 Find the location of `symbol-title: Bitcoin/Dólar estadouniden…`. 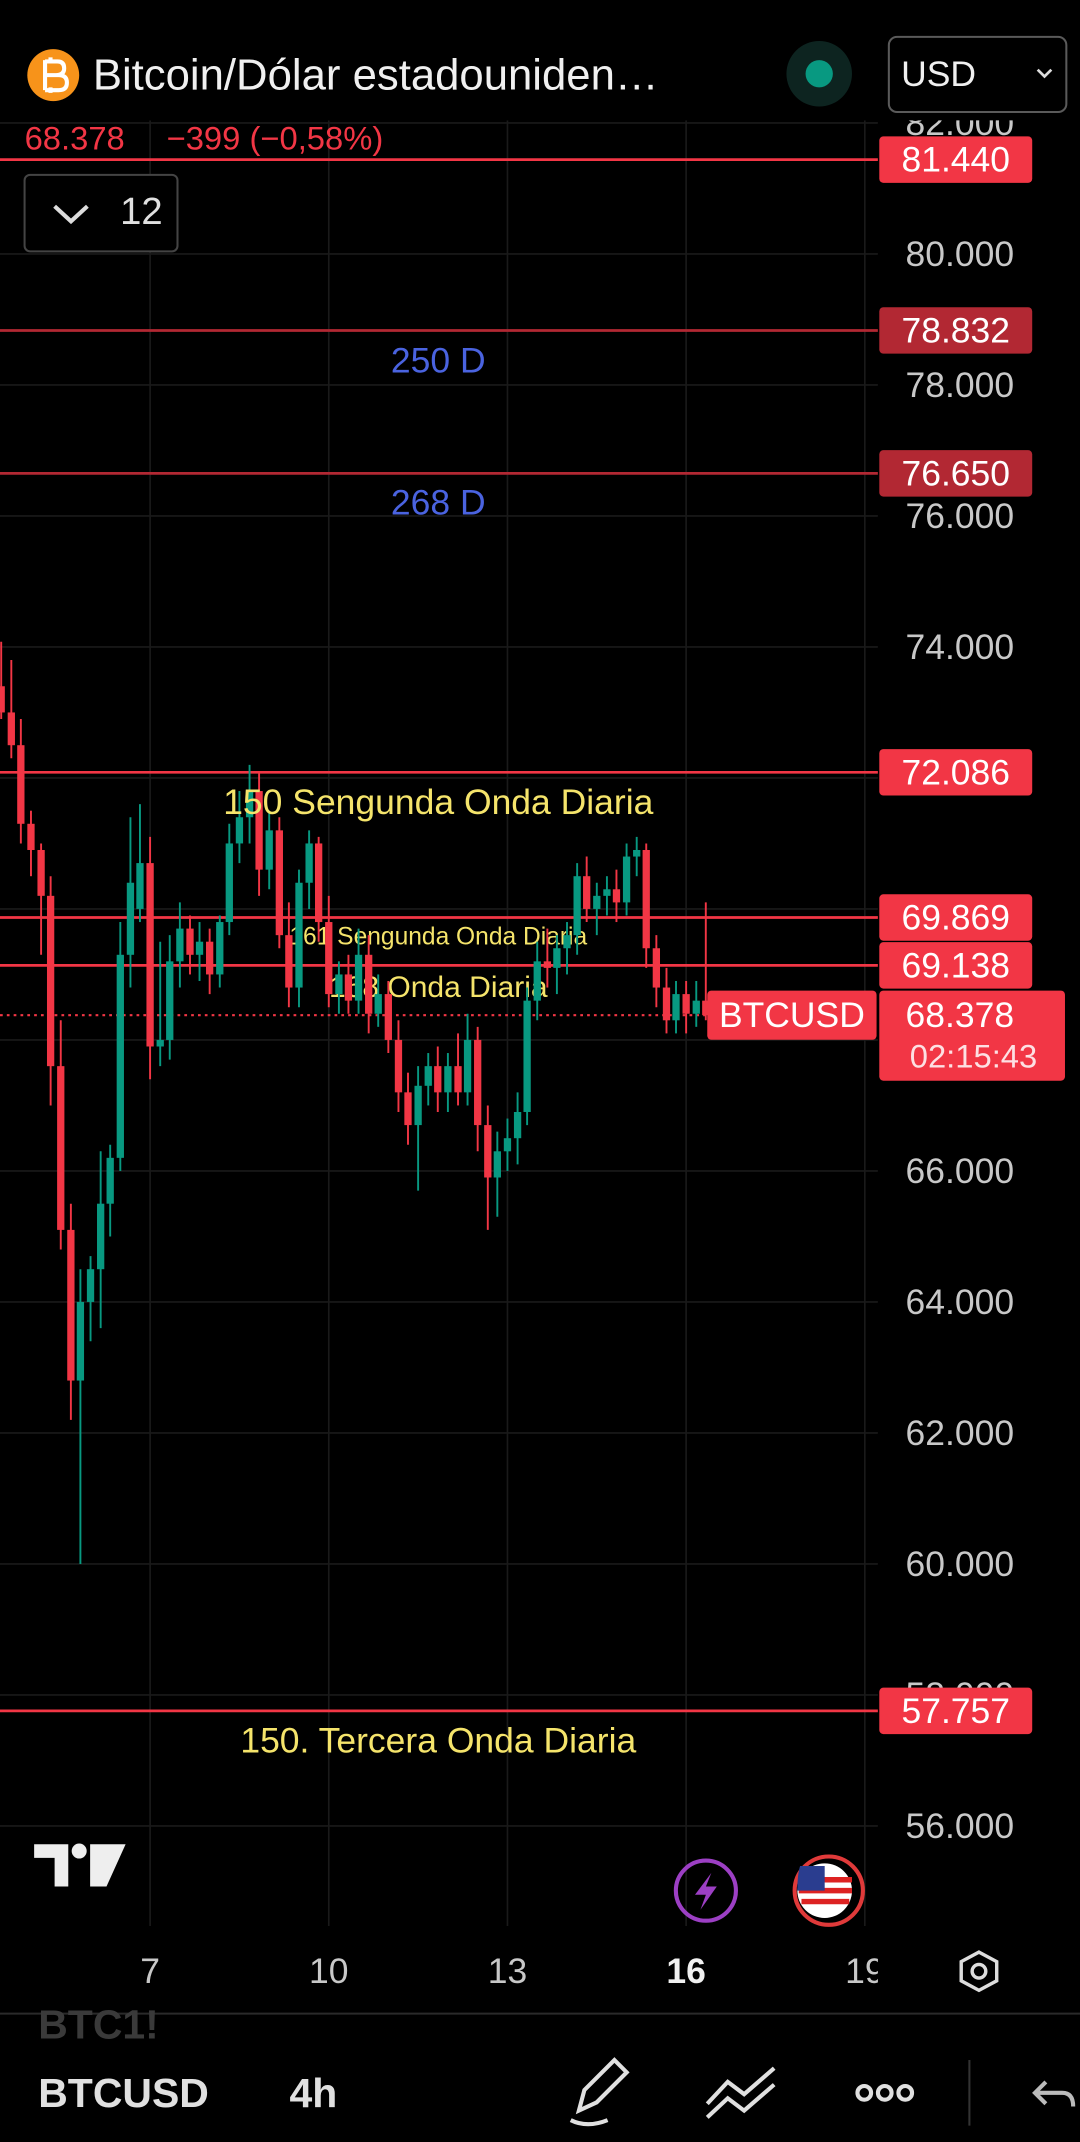

symbol-title: Bitcoin/Dólar estadouniden… is located at coordinates (376, 75).